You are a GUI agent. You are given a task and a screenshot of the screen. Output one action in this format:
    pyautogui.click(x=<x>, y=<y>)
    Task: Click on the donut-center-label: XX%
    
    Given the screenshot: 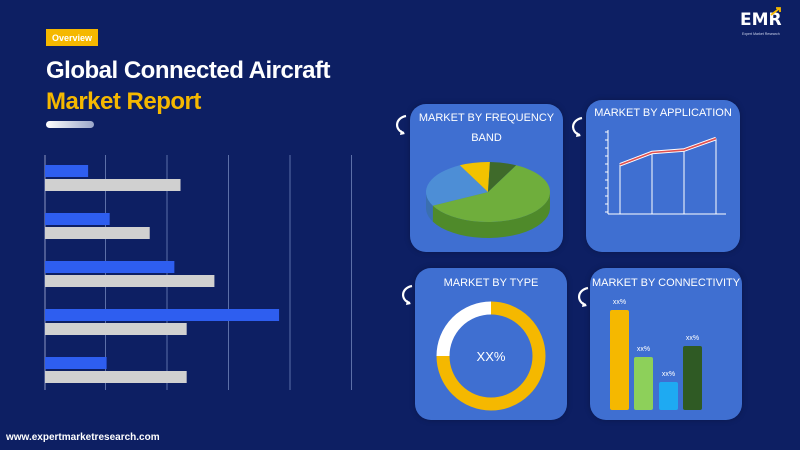 What is the action you would take?
    pyautogui.click(x=491, y=356)
    